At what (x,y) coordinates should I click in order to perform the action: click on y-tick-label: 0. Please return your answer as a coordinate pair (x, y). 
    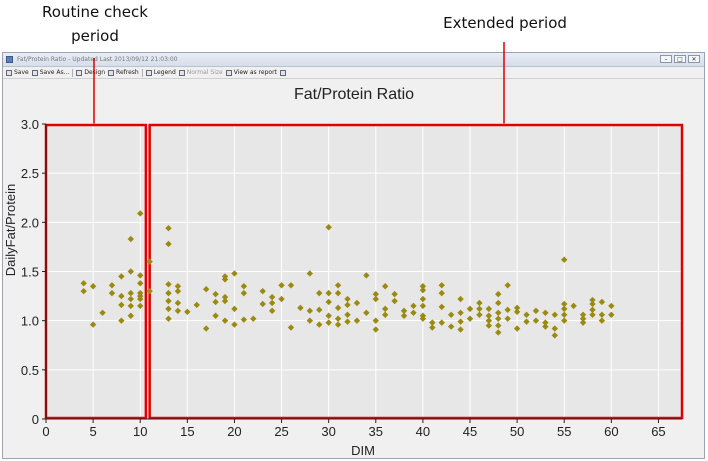
    Looking at the image, I should click on (35, 419).